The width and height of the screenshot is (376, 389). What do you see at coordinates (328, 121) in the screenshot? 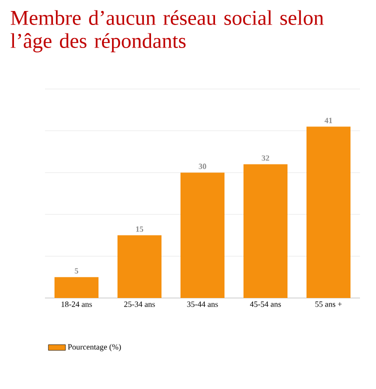
I see `data-label: 41` at bounding box center [328, 121].